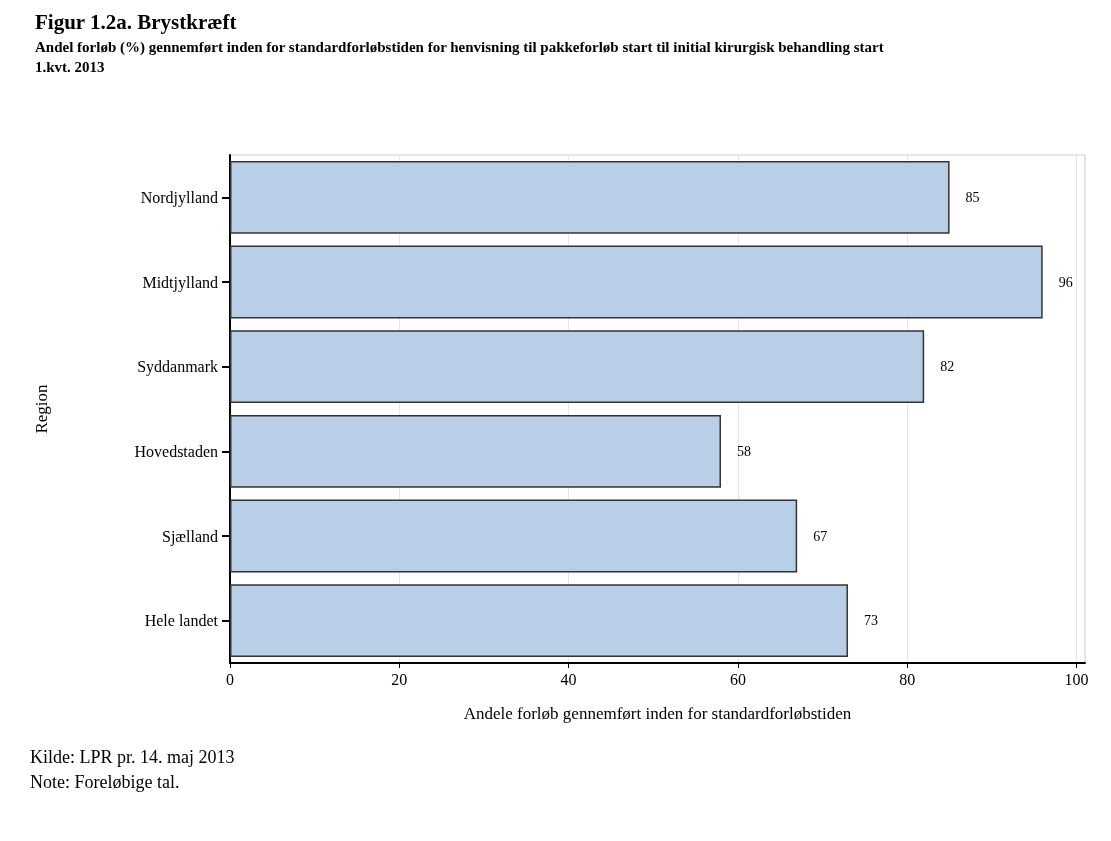 The image size is (1111, 841). Describe the element at coordinates (657, 713) in the screenshot. I see `x-axis-title: Andele forløb gennemført inden for standardforløbstiden` at that location.